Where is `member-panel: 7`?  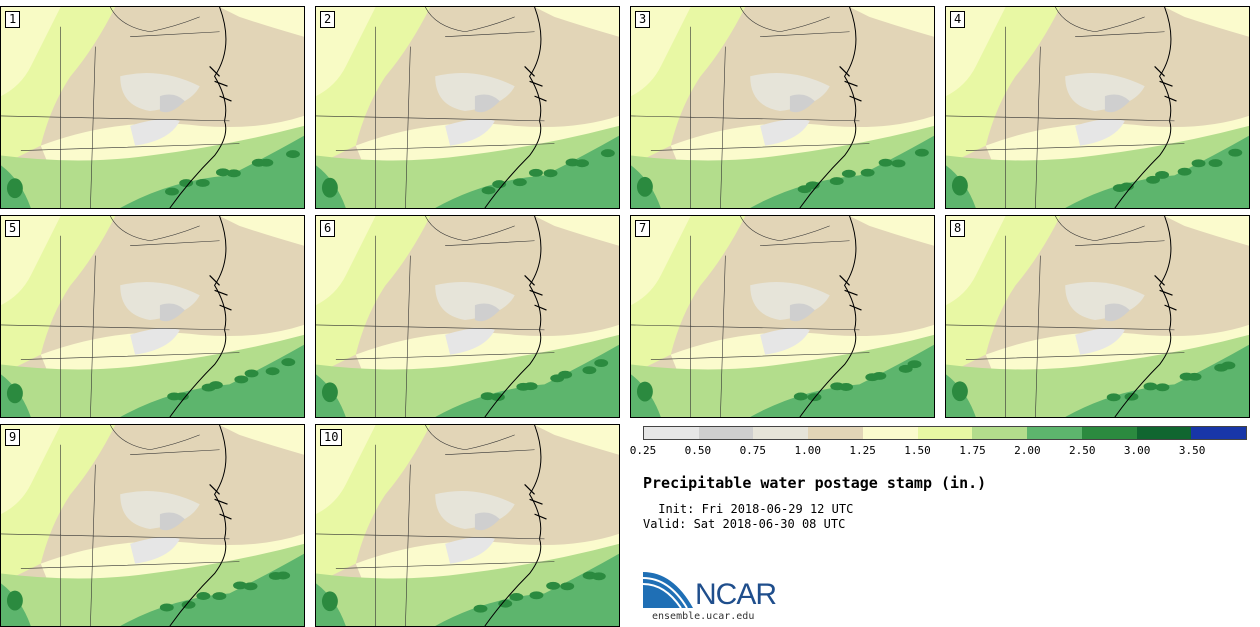
member-panel: 7 is located at coordinates (782, 316).